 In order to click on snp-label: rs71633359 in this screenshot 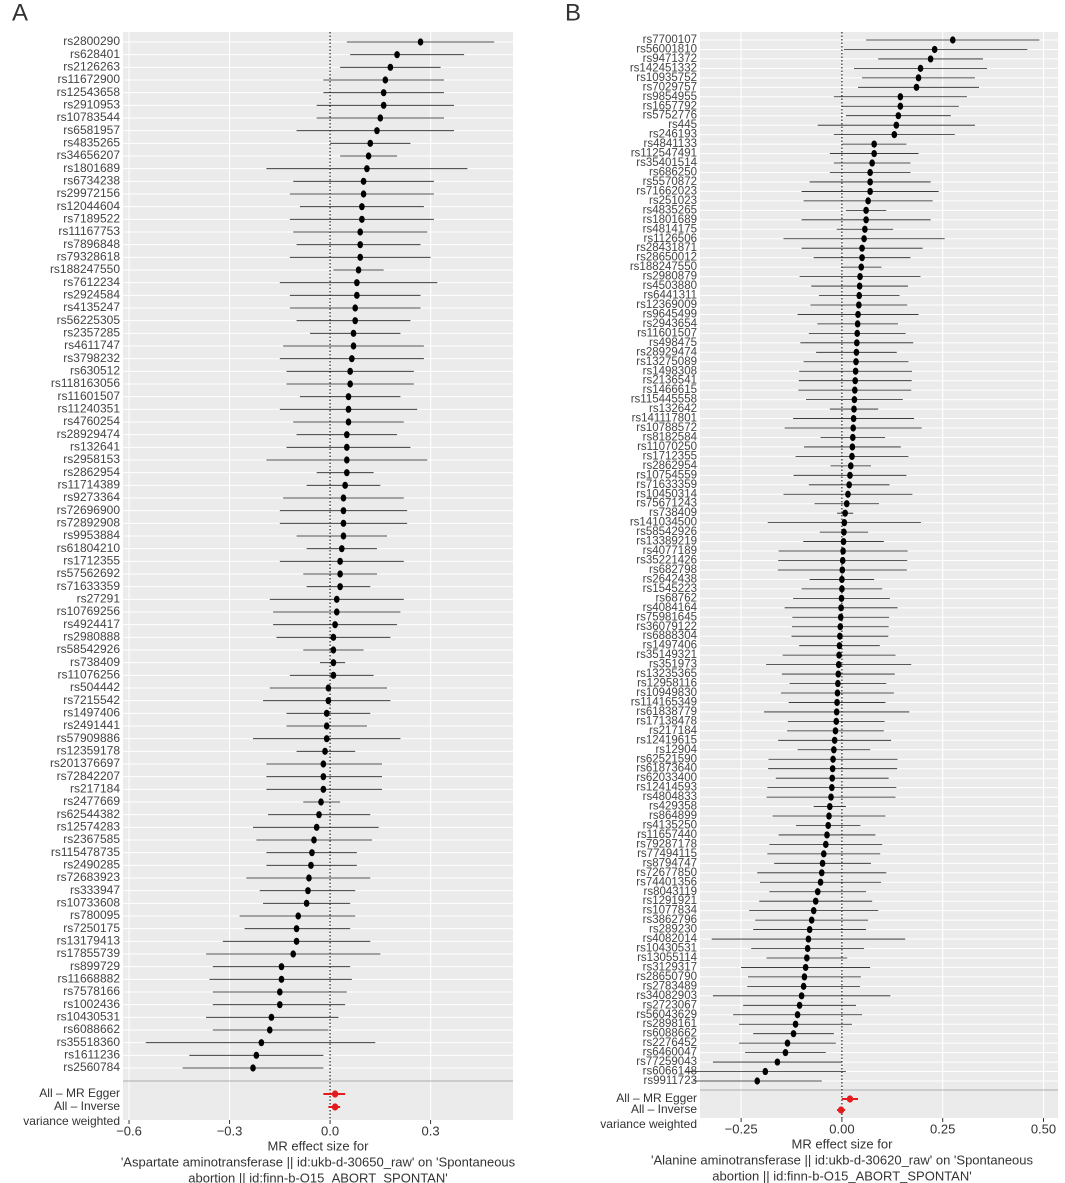, I will do `click(89, 586)`.